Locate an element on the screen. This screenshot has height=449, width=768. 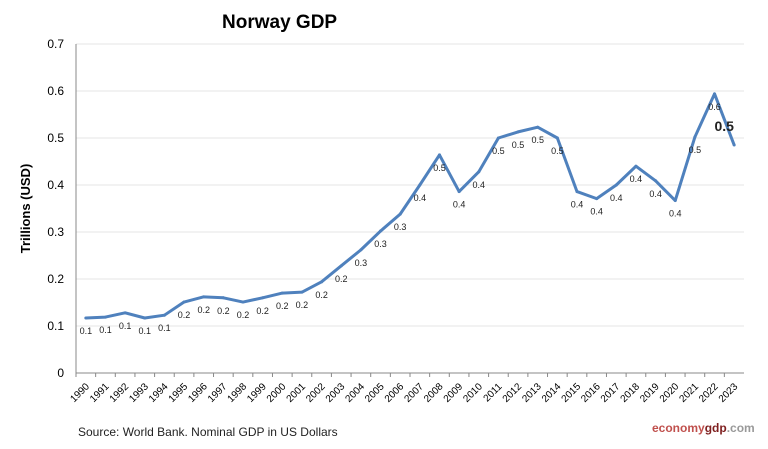
y-tick-label: 0 is located at coordinates (60, 373).